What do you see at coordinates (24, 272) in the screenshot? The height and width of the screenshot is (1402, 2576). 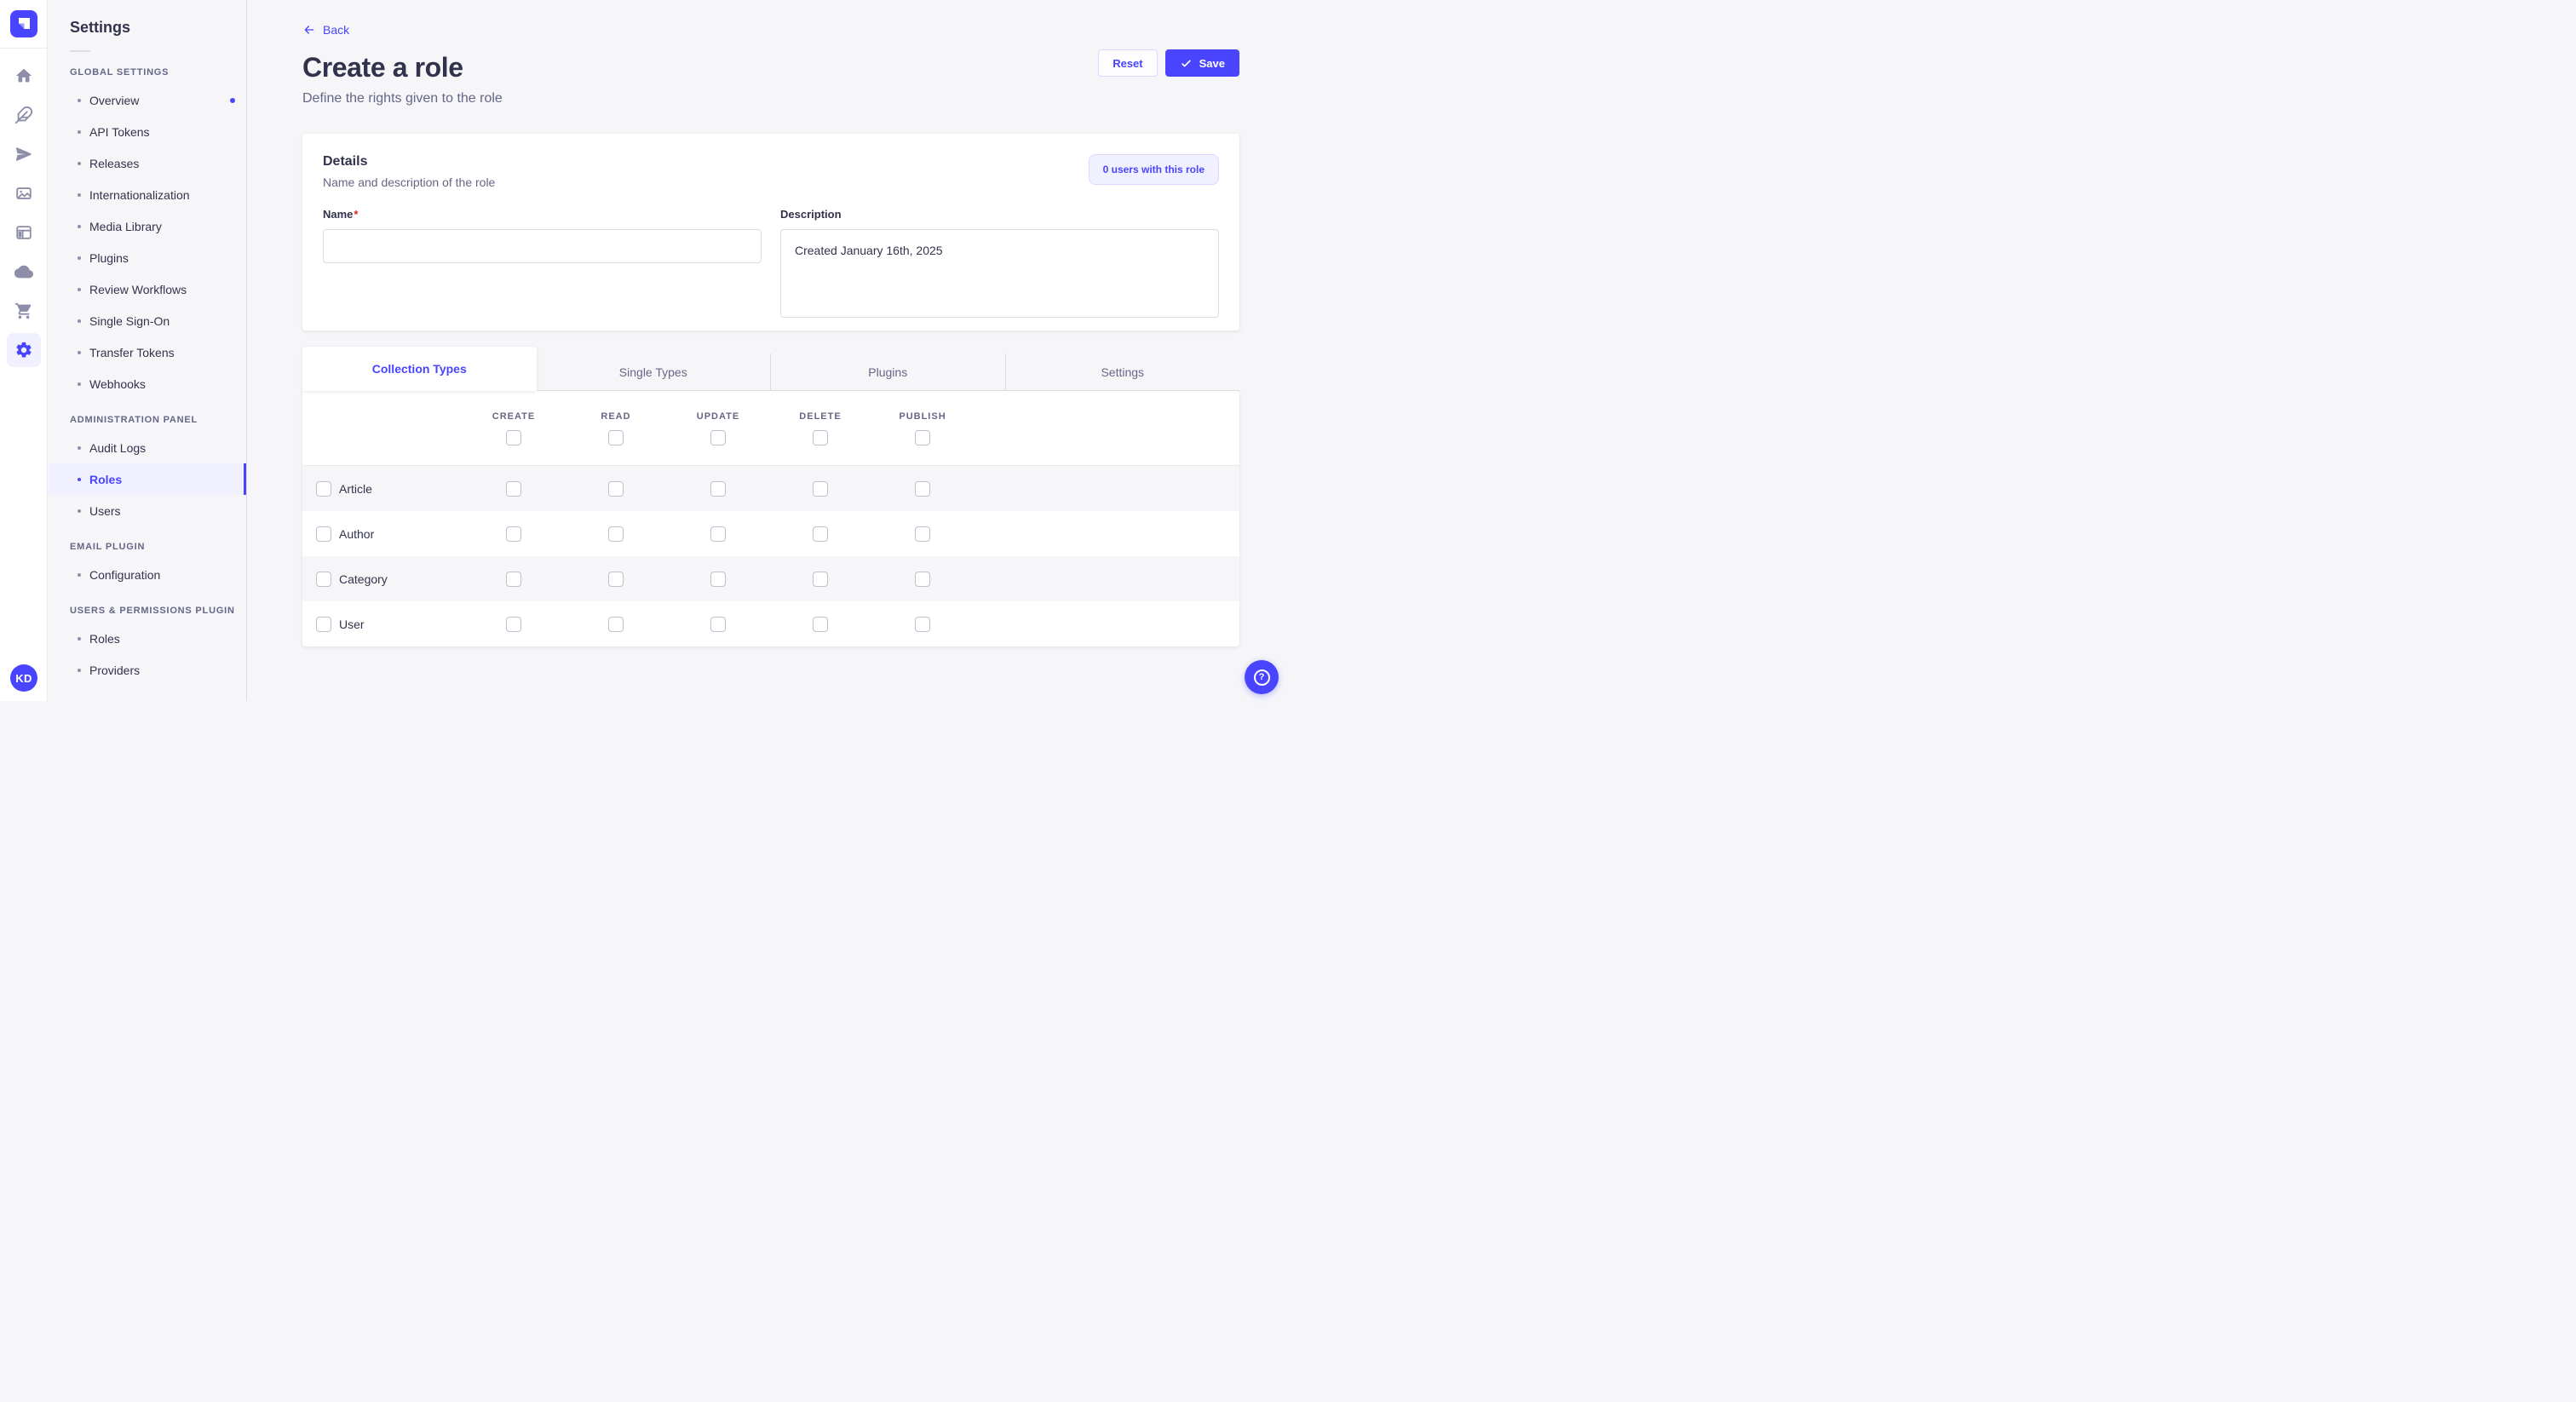 I see `cloud-icon` at bounding box center [24, 272].